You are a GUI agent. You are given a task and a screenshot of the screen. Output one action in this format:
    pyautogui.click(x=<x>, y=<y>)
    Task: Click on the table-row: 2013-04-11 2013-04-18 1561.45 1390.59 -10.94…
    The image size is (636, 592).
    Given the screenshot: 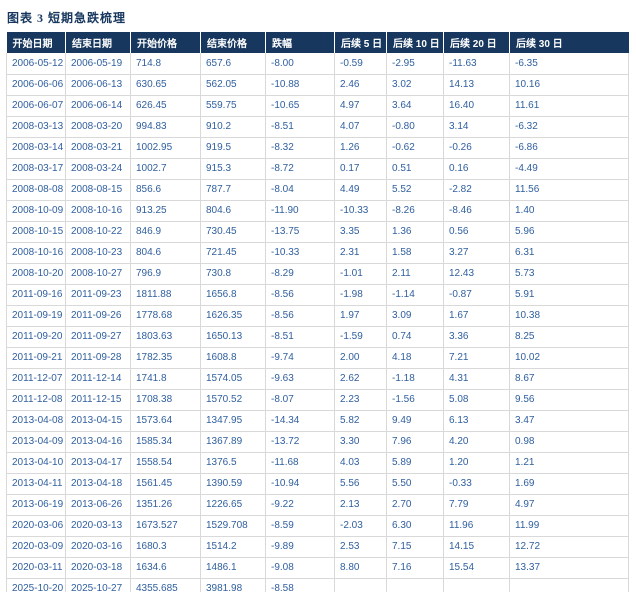 What is the action you would take?
    pyautogui.click(x=317, y=484)
    